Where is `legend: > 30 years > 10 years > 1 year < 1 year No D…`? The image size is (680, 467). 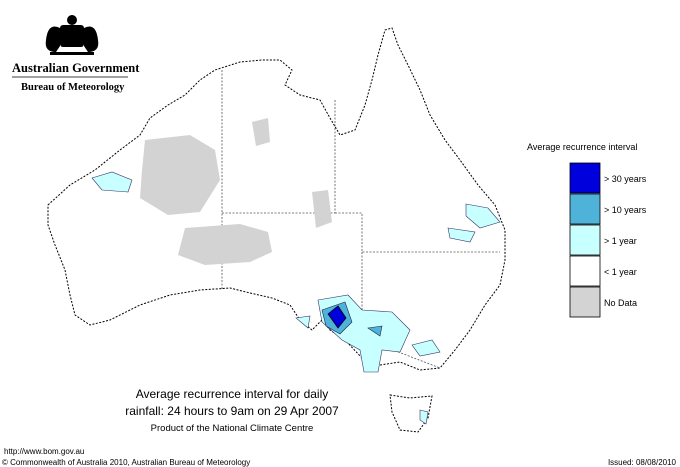
legend: > 30 years > 10 years > 1 year < 1 year No D… is located at coordinates (608, 240).